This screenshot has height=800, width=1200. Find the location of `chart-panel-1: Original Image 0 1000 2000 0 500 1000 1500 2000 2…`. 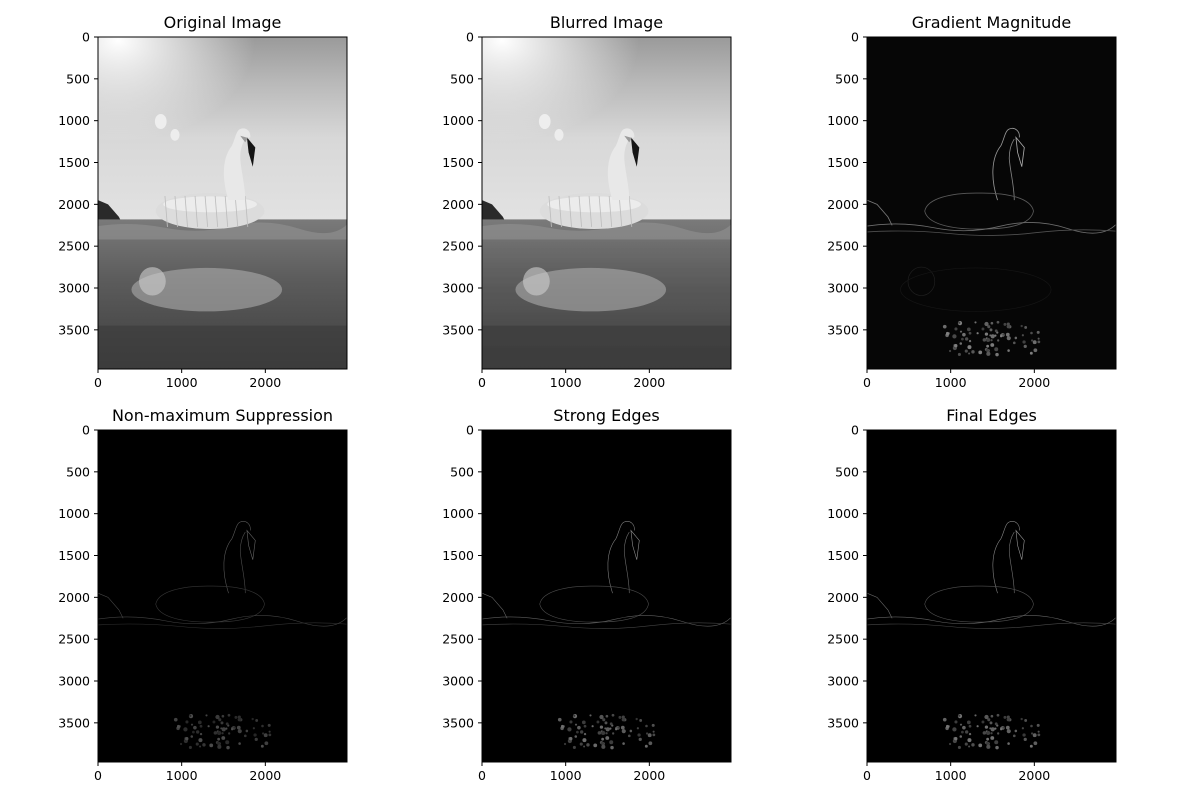

chart-panel-1: Original Image 0 1000 2000 0 500 1000 1500 2000 2… is located at coordinates (203, 201).